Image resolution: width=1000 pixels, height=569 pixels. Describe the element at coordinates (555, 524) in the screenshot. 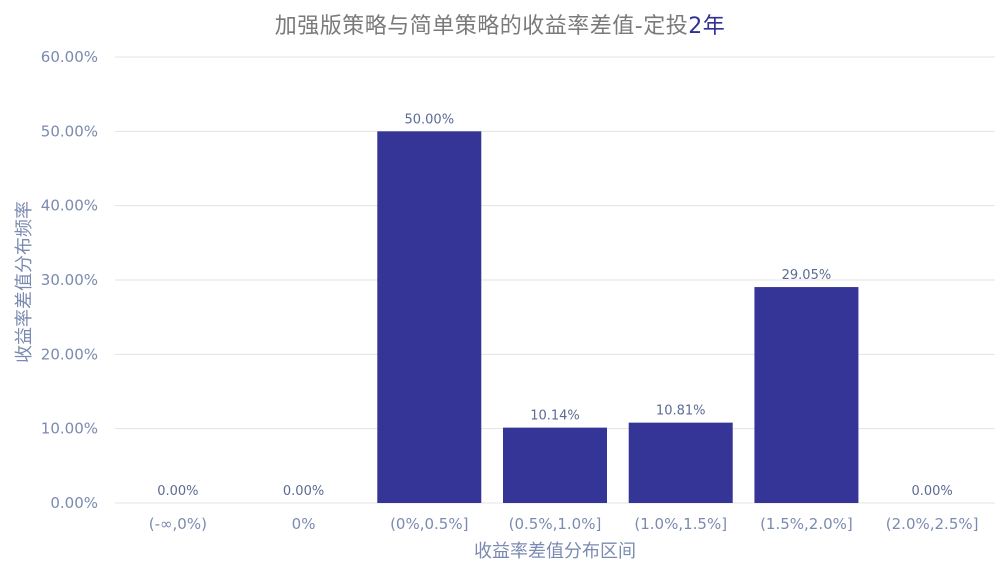

I see `x-tick-label: (0.5%,1.0%]` at that location.